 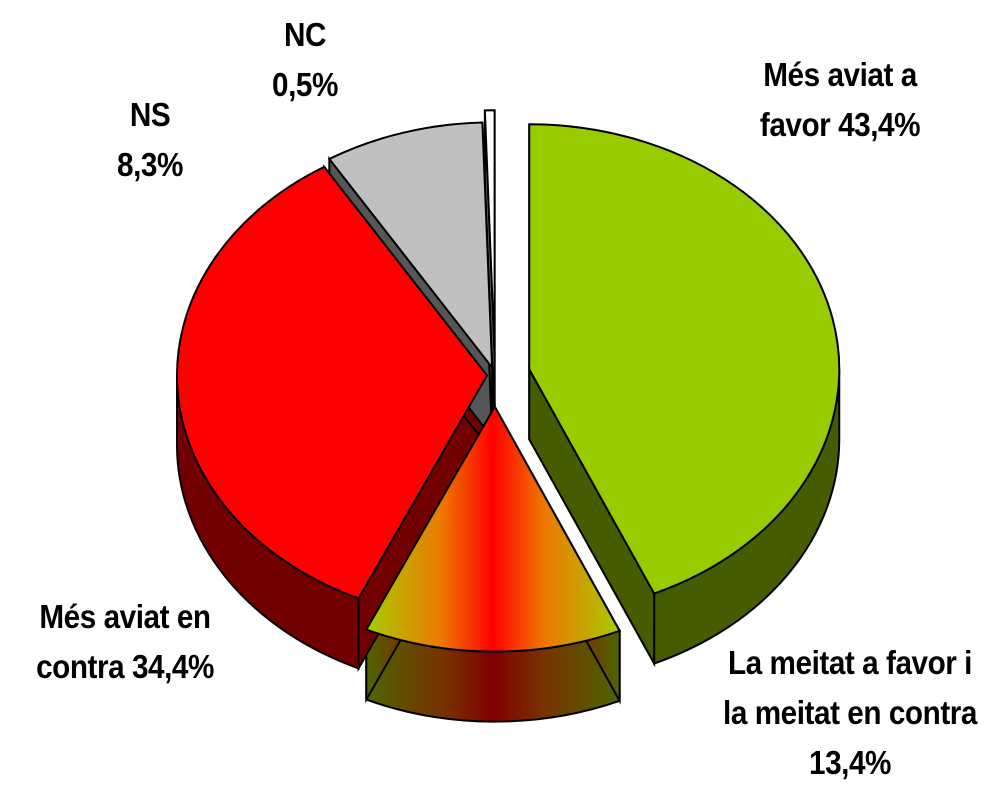 I want to click on label-name: Més aviat en contra, so click(x=123, y=641).